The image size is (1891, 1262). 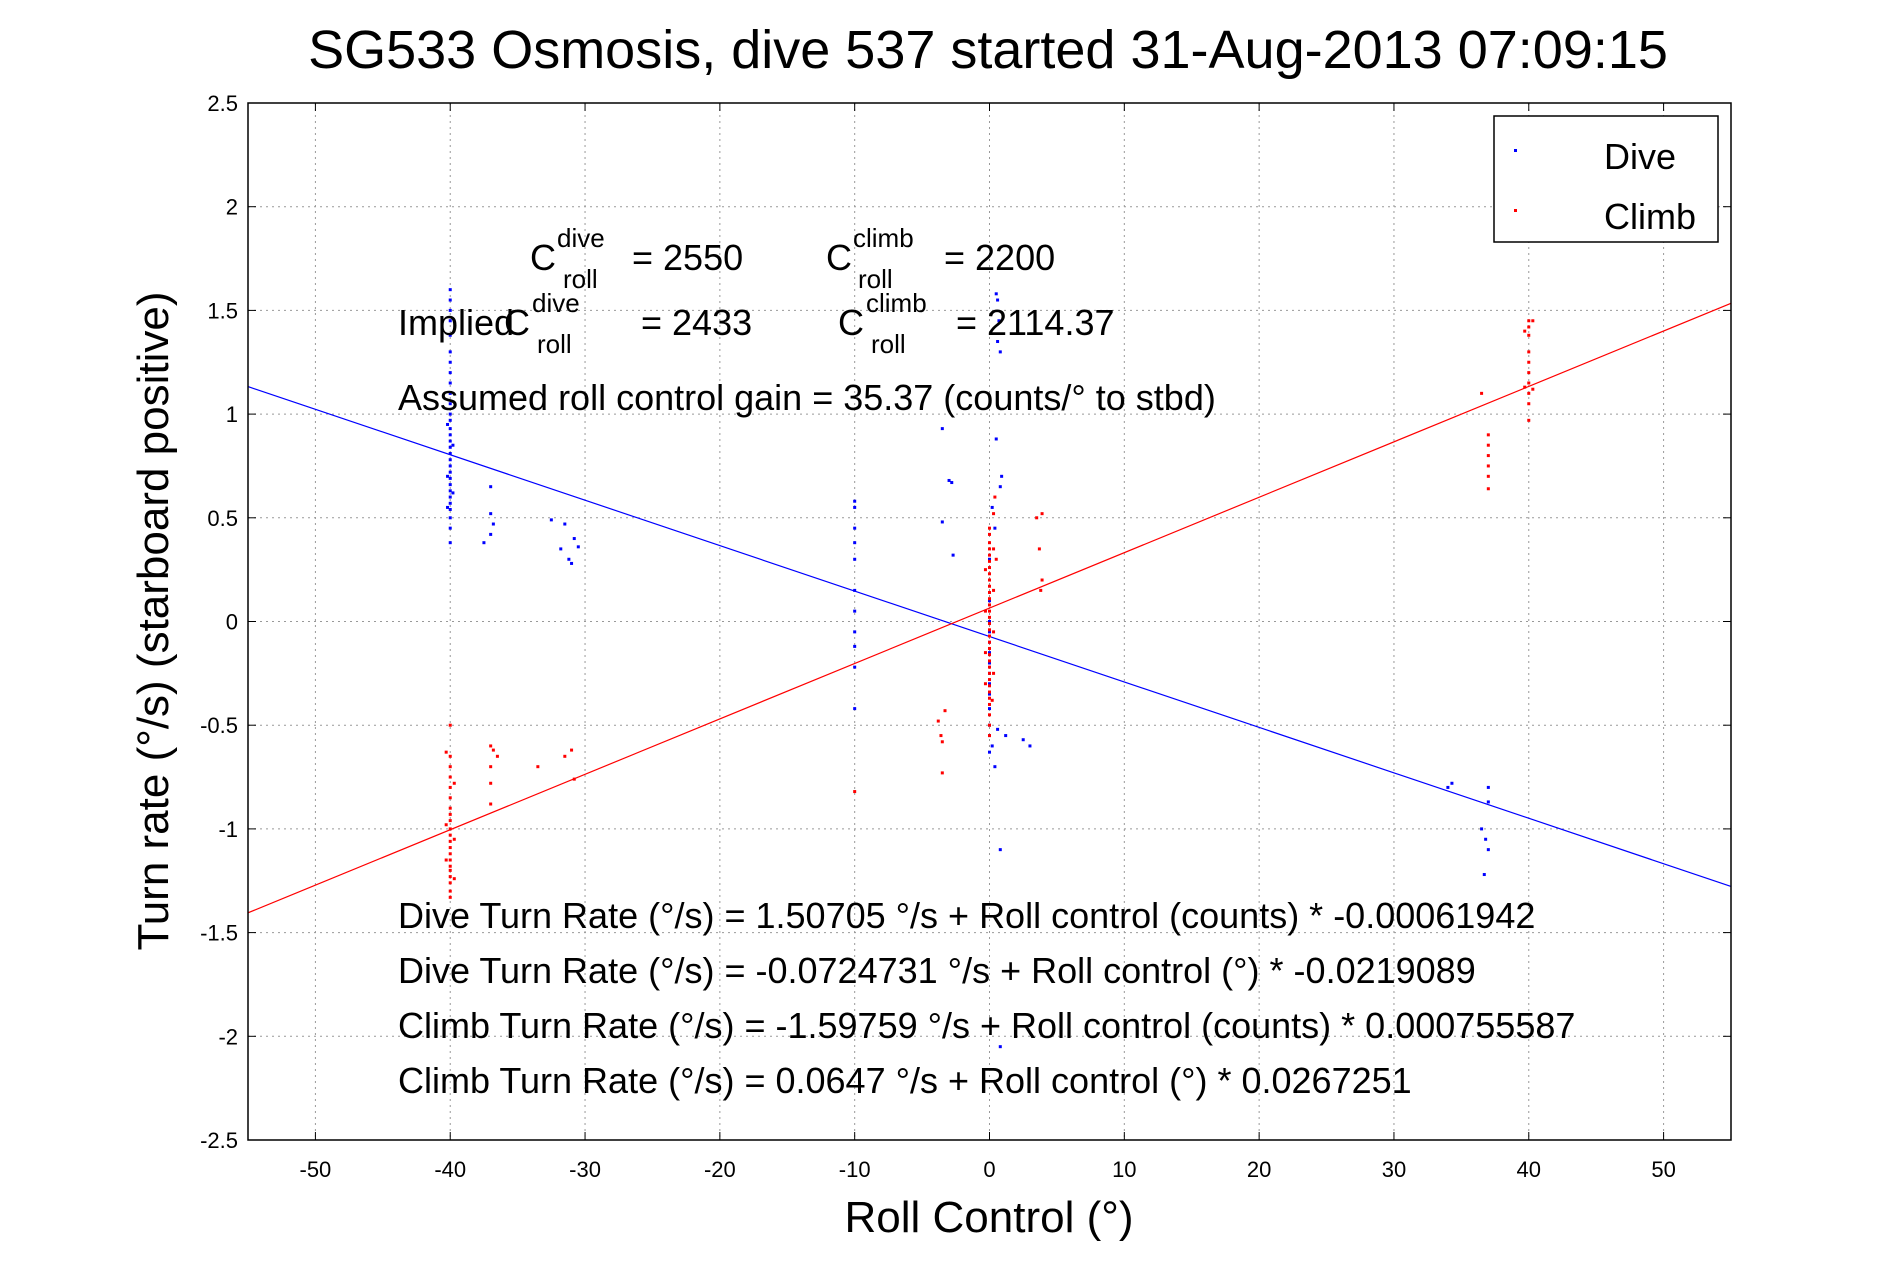 I want to click on implied-dive-sup: dive, so click(x=556, y=303).